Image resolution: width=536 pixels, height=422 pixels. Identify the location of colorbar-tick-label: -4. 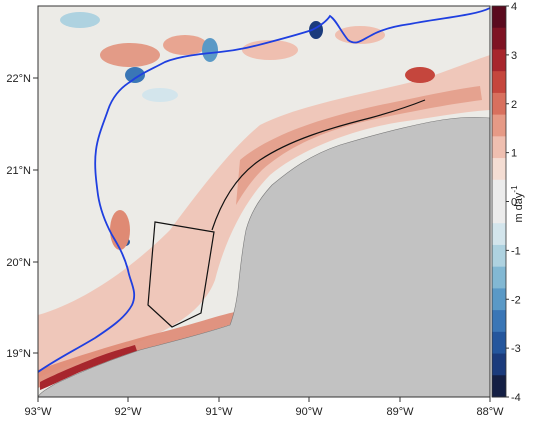
(516, 398).